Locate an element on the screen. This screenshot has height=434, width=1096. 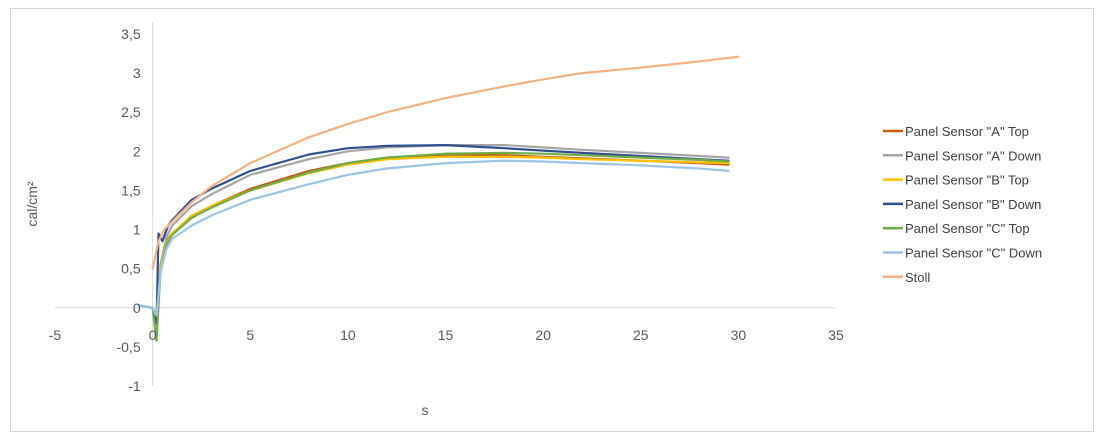
x-tick-label: 35 is located at coordinates (836, 335).